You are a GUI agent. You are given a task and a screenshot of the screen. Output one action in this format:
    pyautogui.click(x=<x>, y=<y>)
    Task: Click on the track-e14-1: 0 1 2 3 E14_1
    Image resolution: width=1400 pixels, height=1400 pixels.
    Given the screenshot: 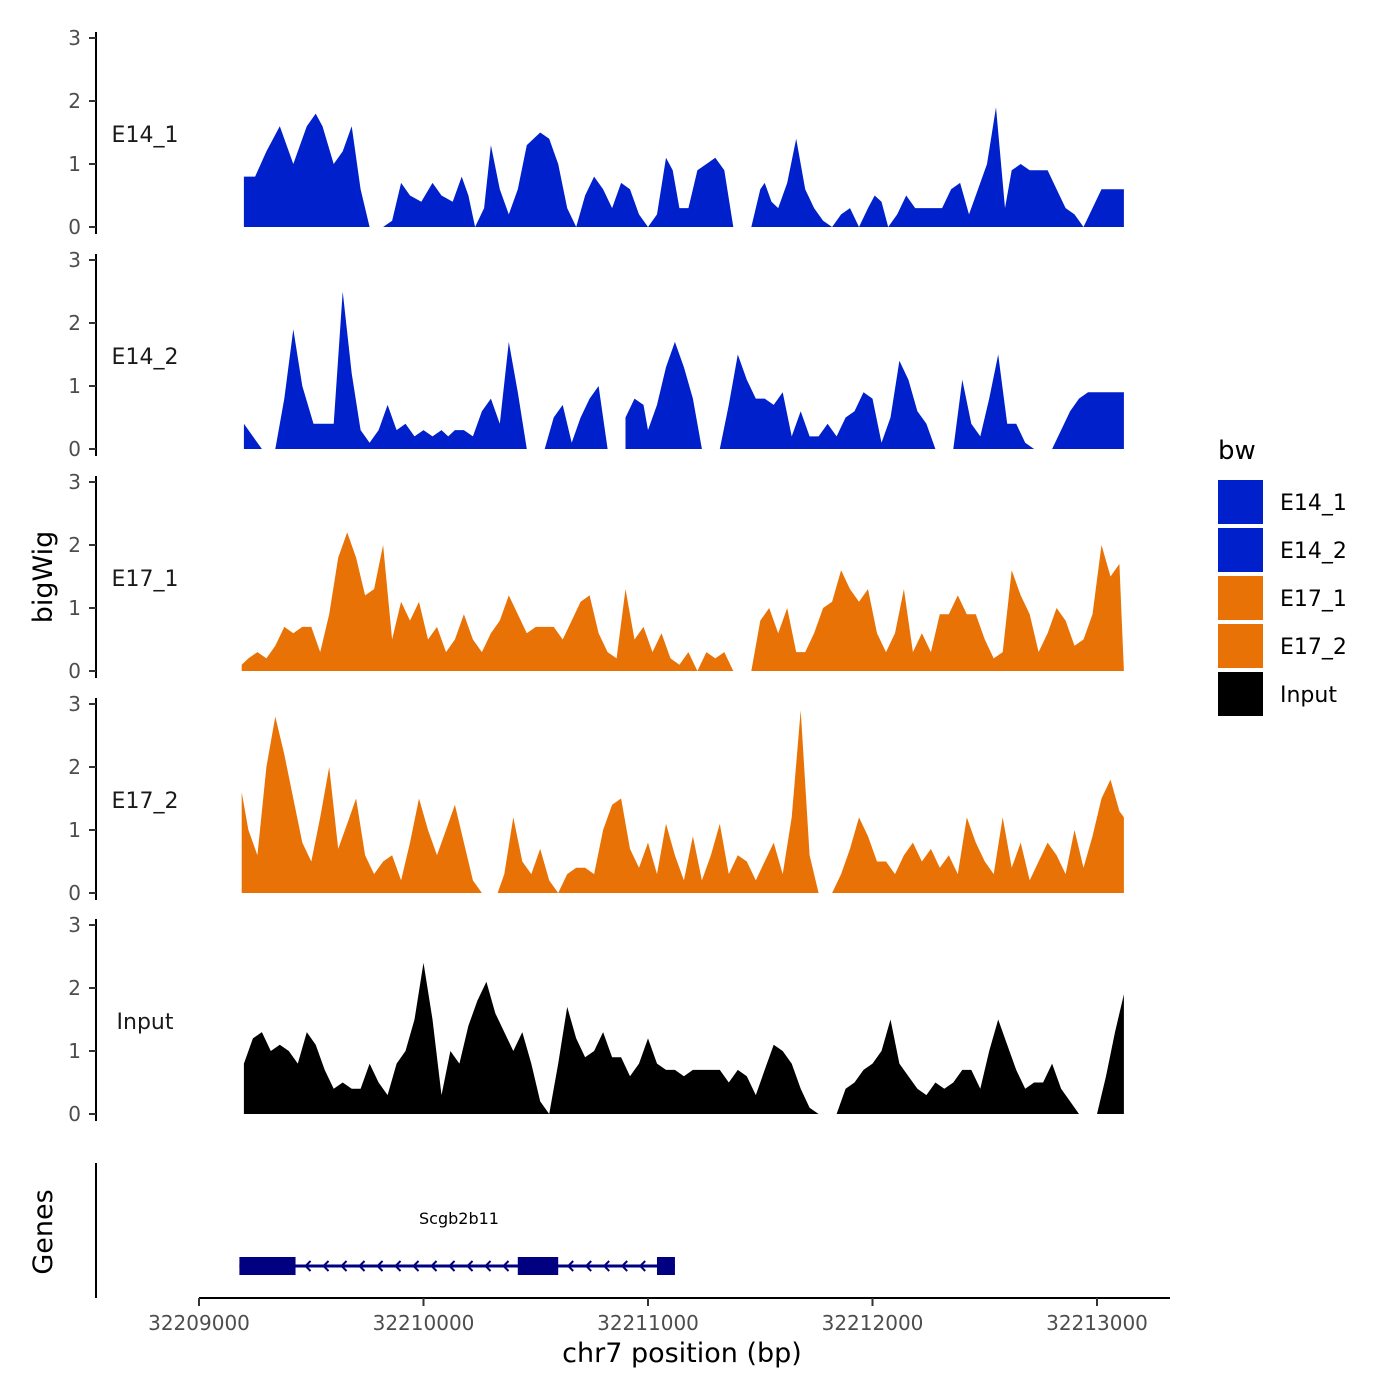 What is the action you would take?
    pyautogui.click(x=596, y=132)
    